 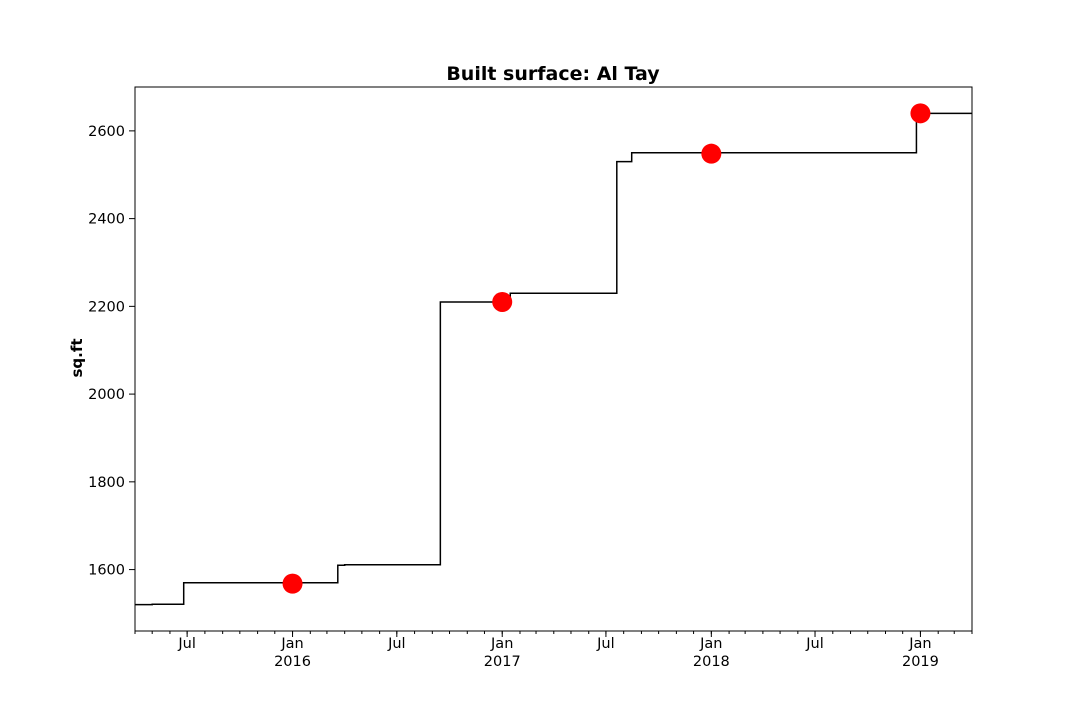 What do you see at coordinates (292, 662) in the screenshot?
I see `x-tick-year-label: 2016` at bounding box center [292, 662].